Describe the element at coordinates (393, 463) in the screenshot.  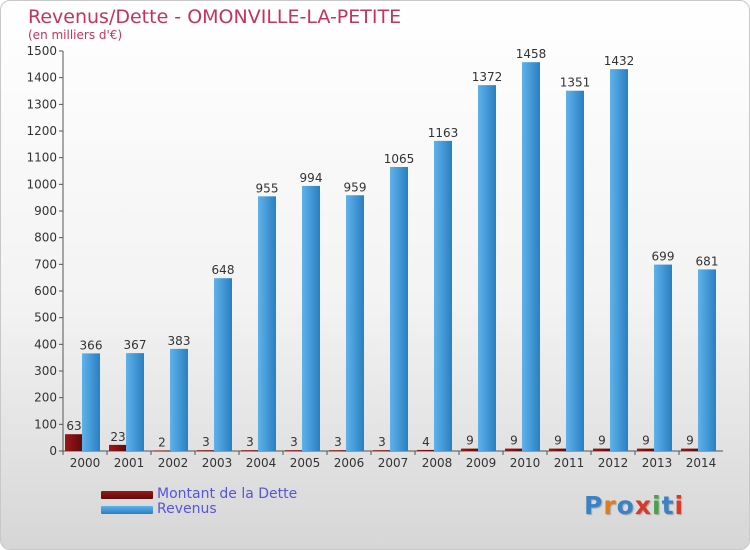
I see `x-tick-label: 2007` at that location.